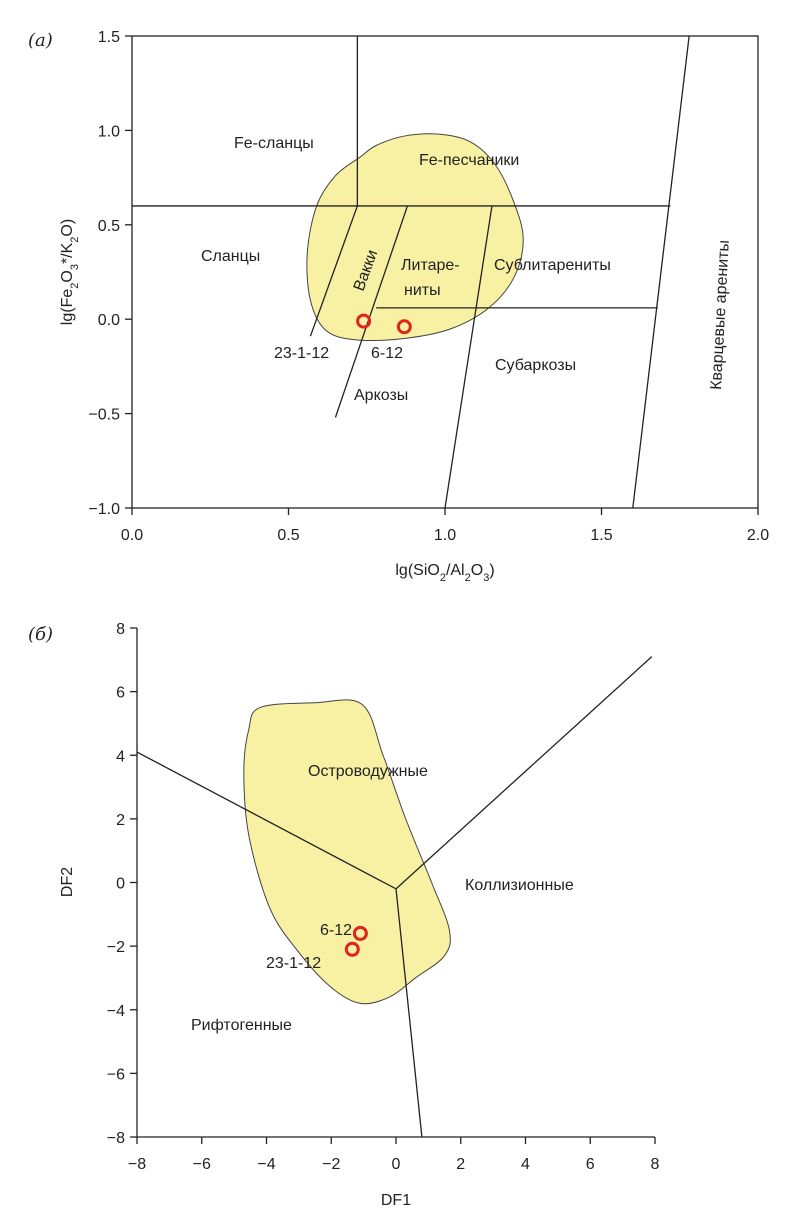 The image size is (800, 1220). I want to click on x-tick-label-a-2: 1.0, so click(445, 535).